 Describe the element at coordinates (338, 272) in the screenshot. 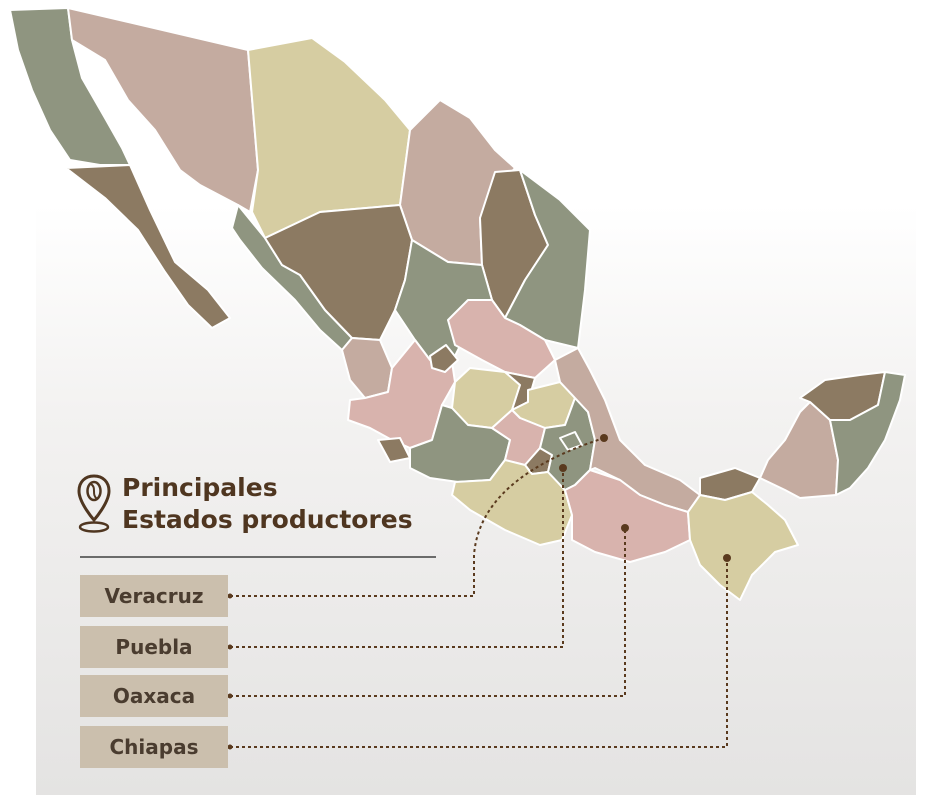

I see `state-durango` at that location.